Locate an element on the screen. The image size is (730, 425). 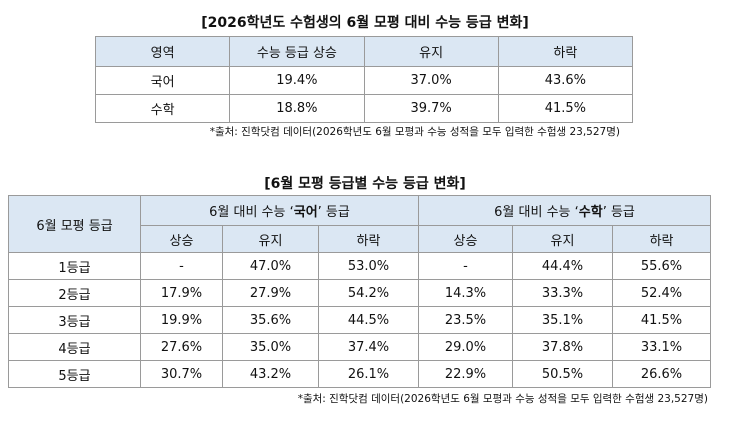
table-row: 4등급 27.6% 35.0% 37.4% 29.0% 37.8% 33.1% is located at coordinates (360, 347).